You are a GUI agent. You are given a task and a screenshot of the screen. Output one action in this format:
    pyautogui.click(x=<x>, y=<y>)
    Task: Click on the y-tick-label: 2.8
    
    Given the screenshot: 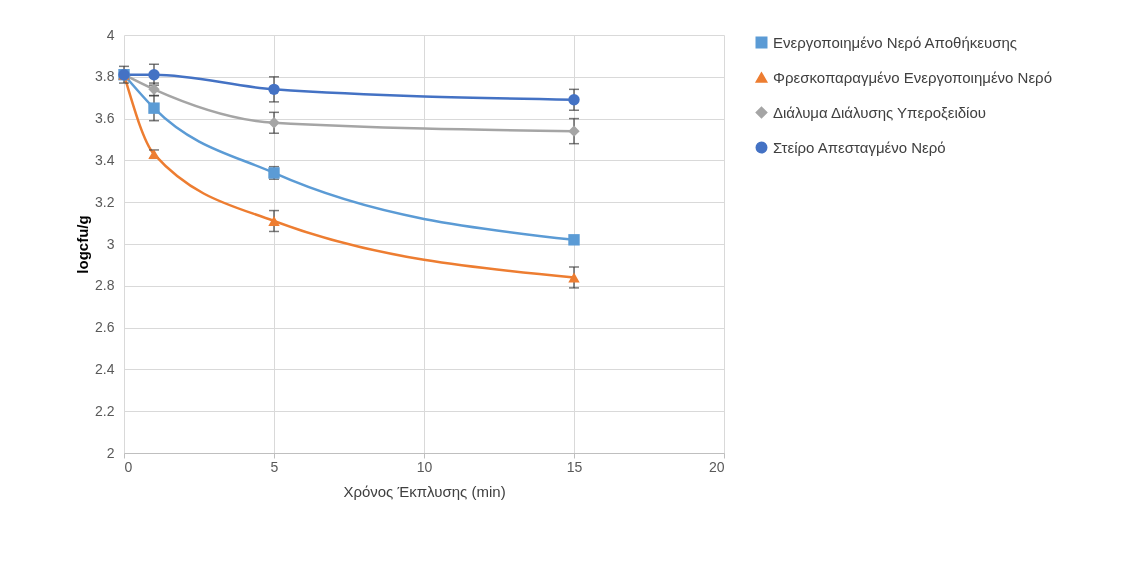 What is the action you would take?
    pyautogui.click(x=105, y=285)
    